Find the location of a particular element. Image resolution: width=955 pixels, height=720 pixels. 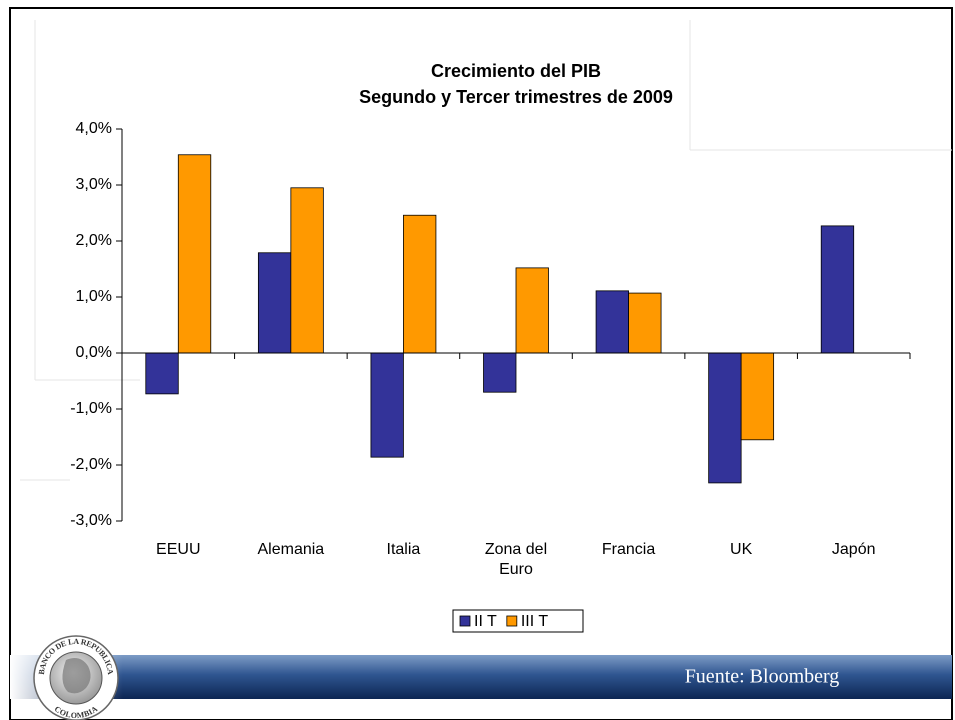

logo: BANCO DE LA REPUBLICA COLOMBIA is located at coordinates (76, 677).